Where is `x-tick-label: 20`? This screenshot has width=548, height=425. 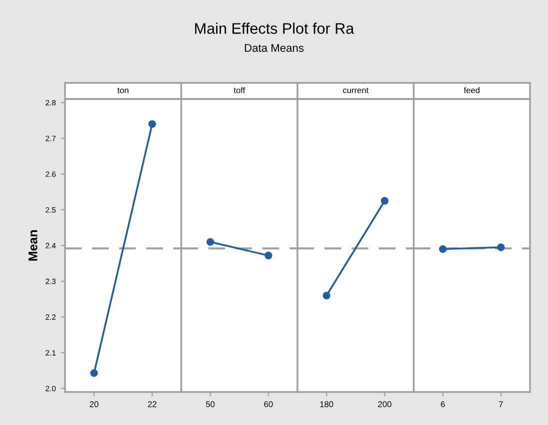 x-tick-label: 20 is located at coordinates (94, 404).